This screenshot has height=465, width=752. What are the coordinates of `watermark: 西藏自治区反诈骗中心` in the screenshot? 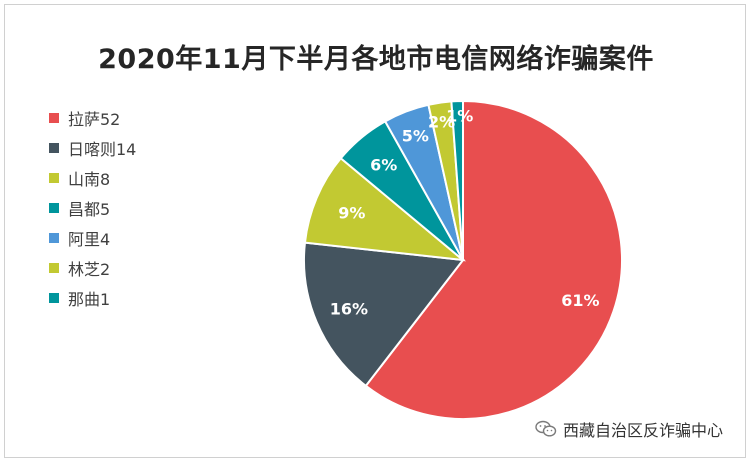 It's located at (629, 429).